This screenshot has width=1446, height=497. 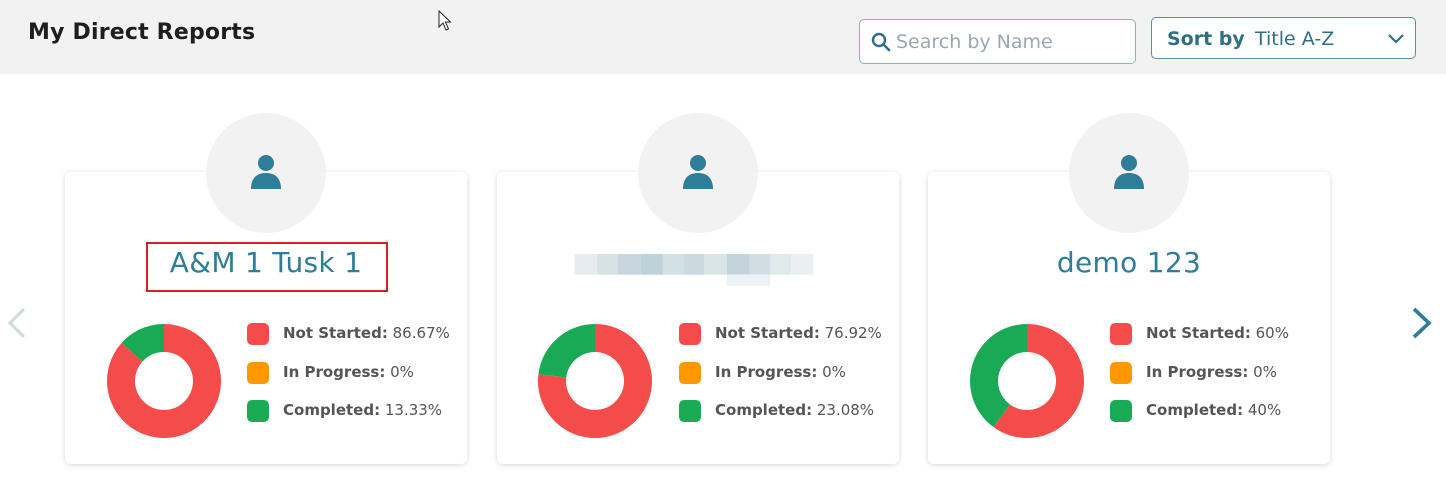 What do you see at coordinates (1264, 410) in the screenshot?
I see `completed-value: 40%` at bounding box center [1264, 410].